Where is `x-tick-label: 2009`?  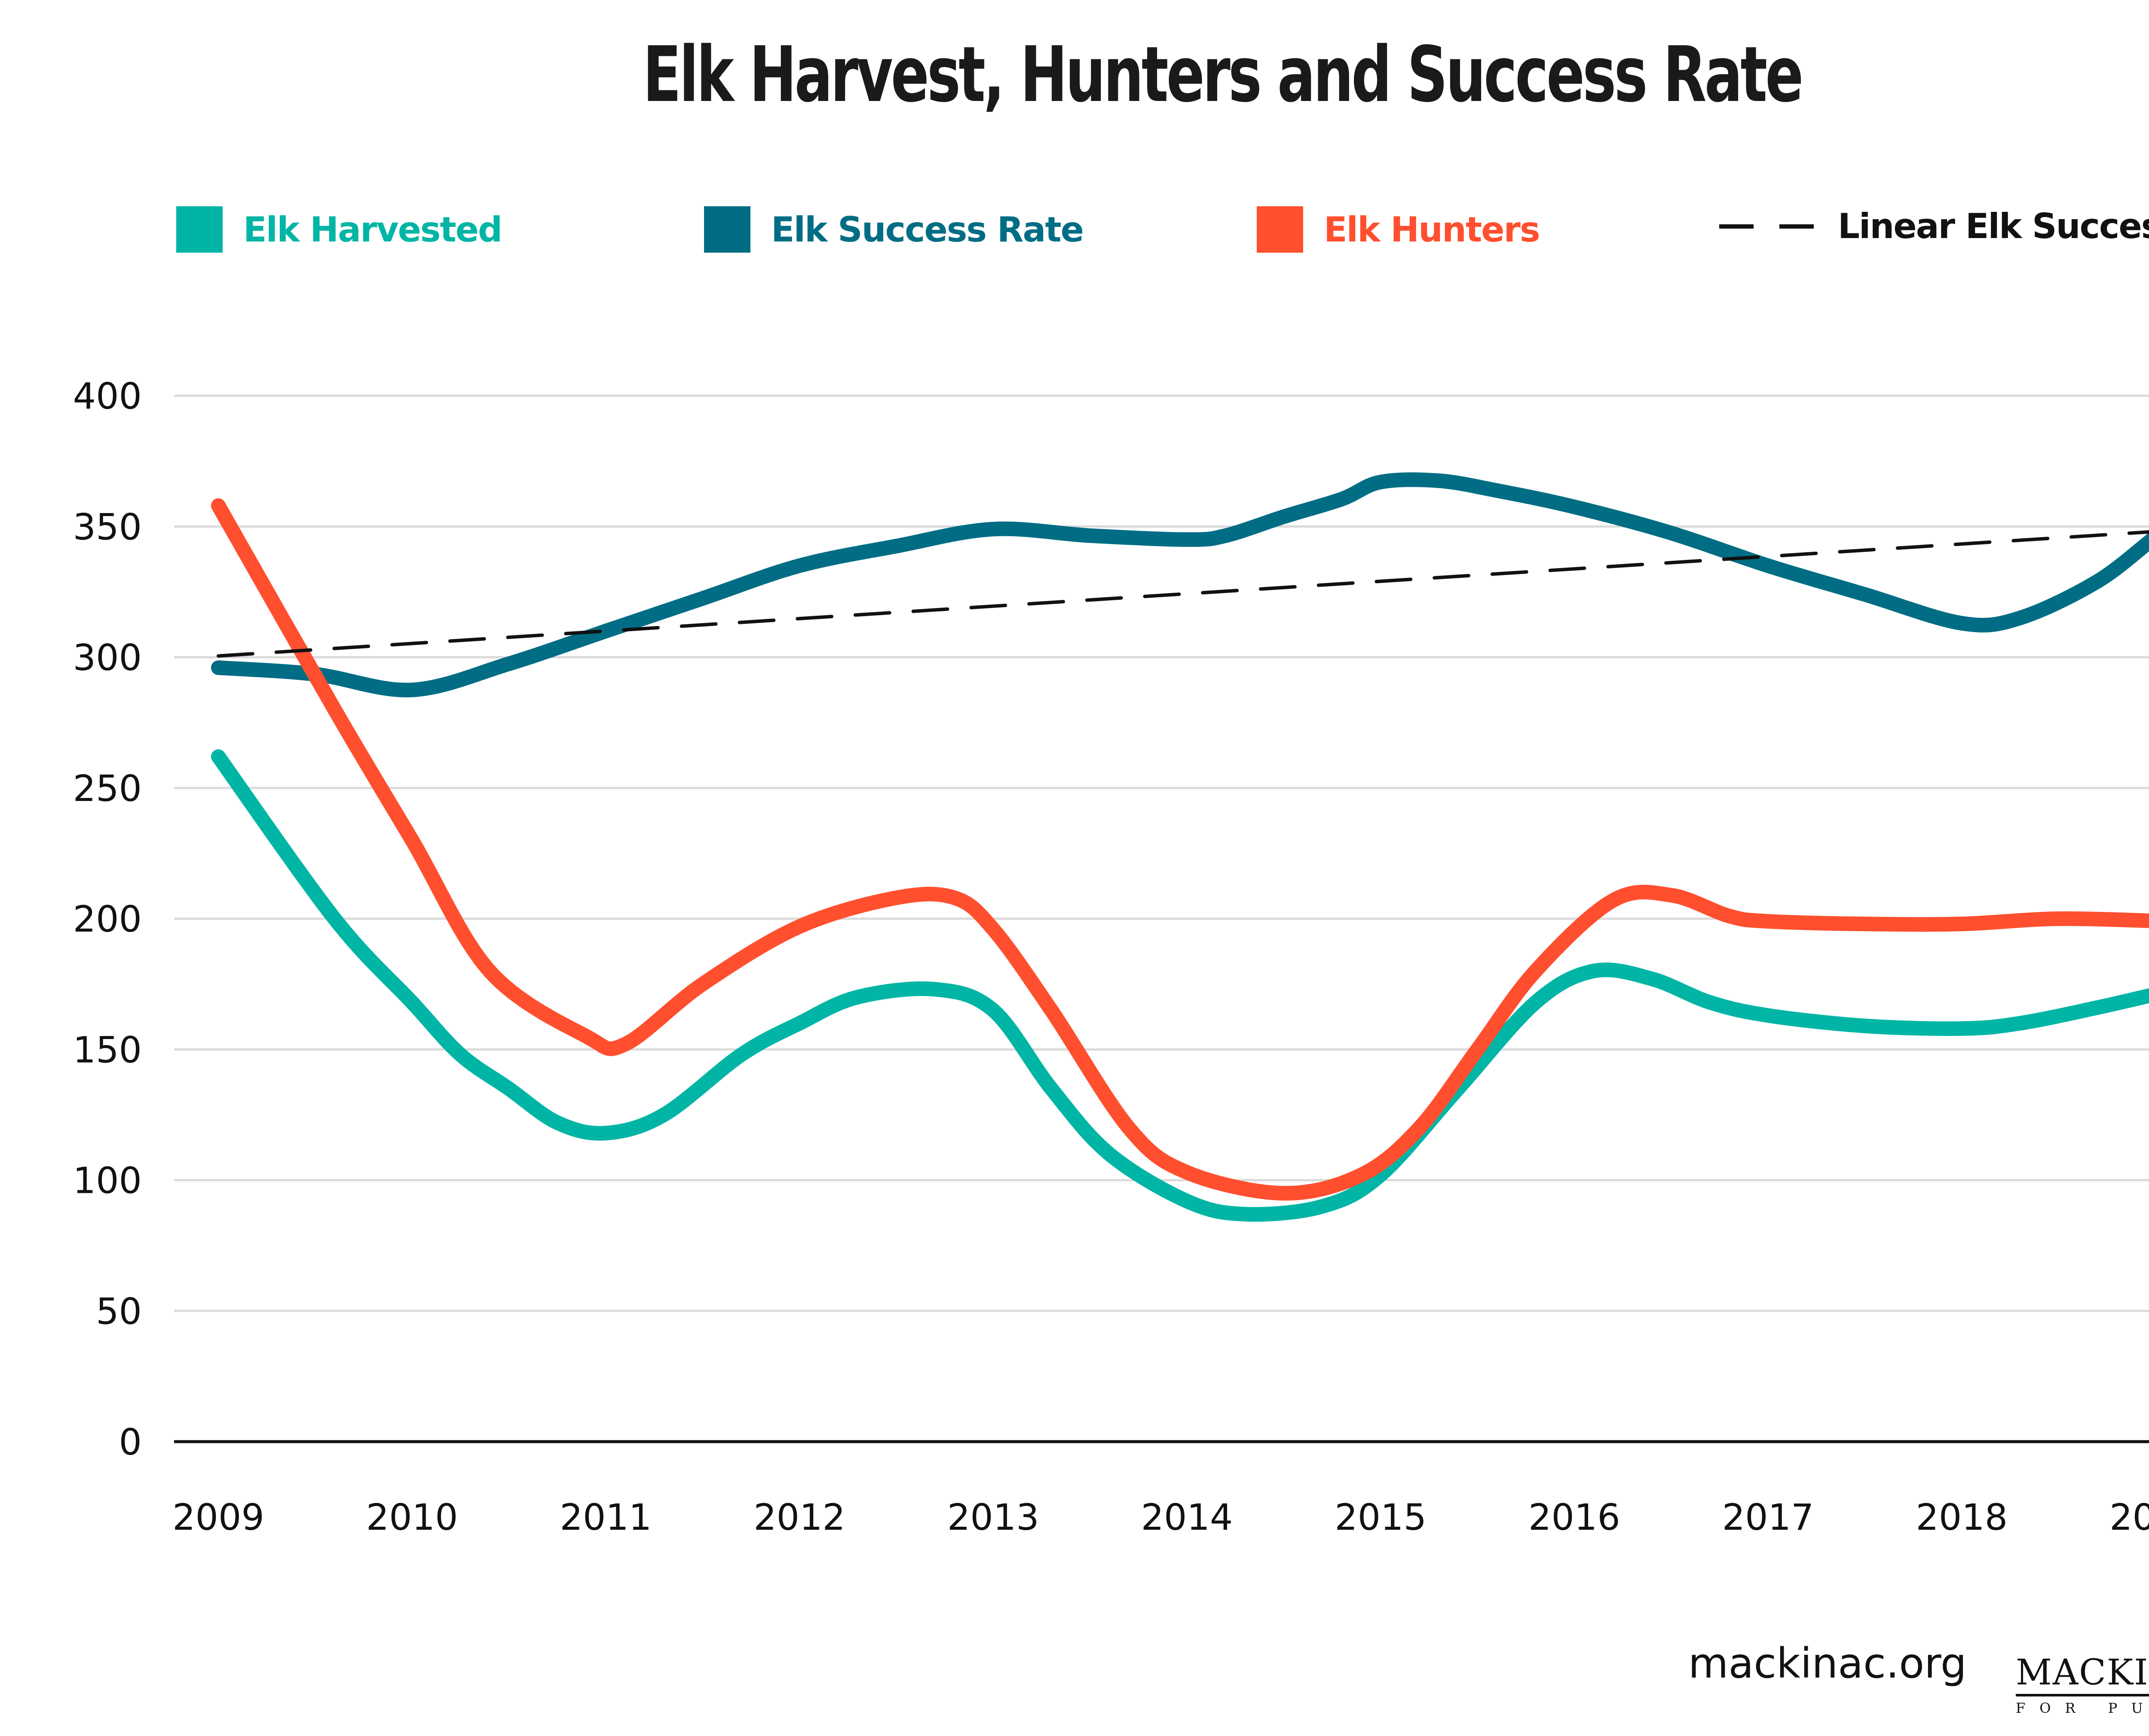
x-tick-label: 2009 is located at coordinates (218, 1517).